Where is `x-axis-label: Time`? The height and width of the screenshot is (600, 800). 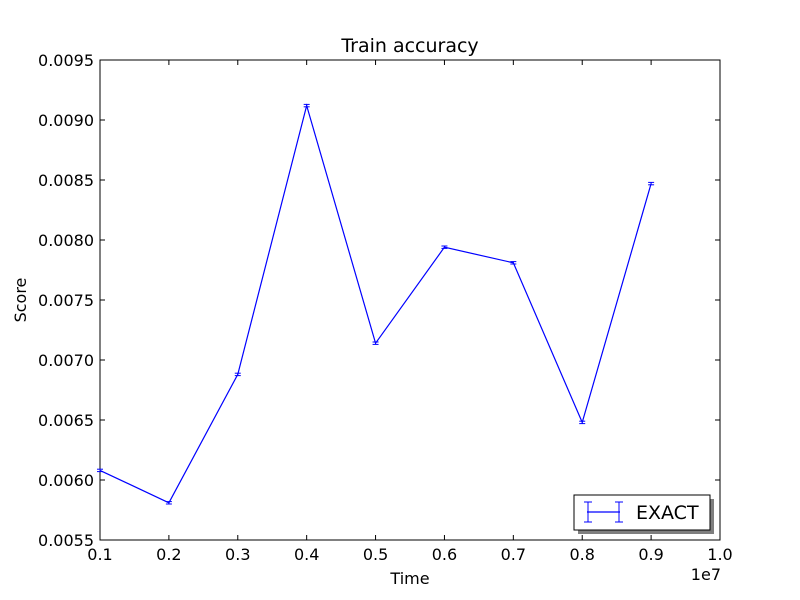
x-axis-label: Time is located at coordinates (409, 578).